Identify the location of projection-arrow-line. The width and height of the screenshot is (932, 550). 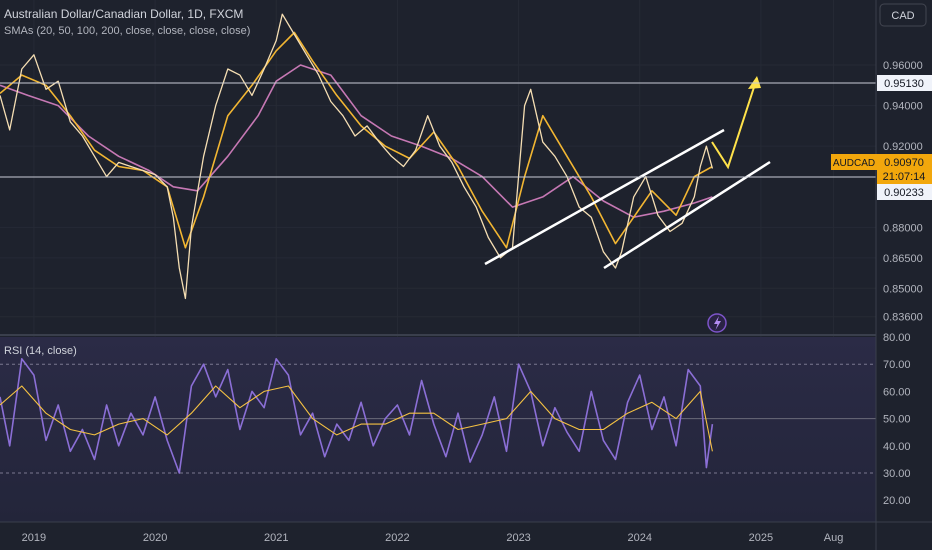
(734, 123).